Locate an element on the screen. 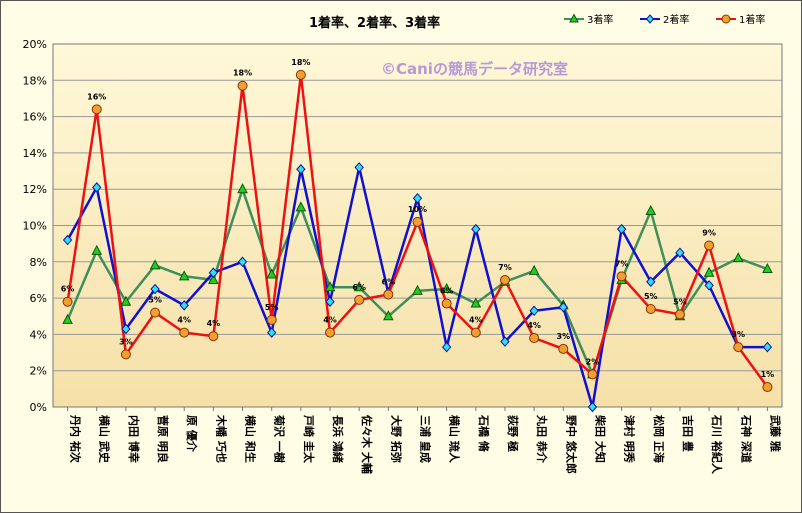 The height and width of the screenshot is (513, 802). x-tick-label: 柴田 大知 is located at coordinates (600, 438).